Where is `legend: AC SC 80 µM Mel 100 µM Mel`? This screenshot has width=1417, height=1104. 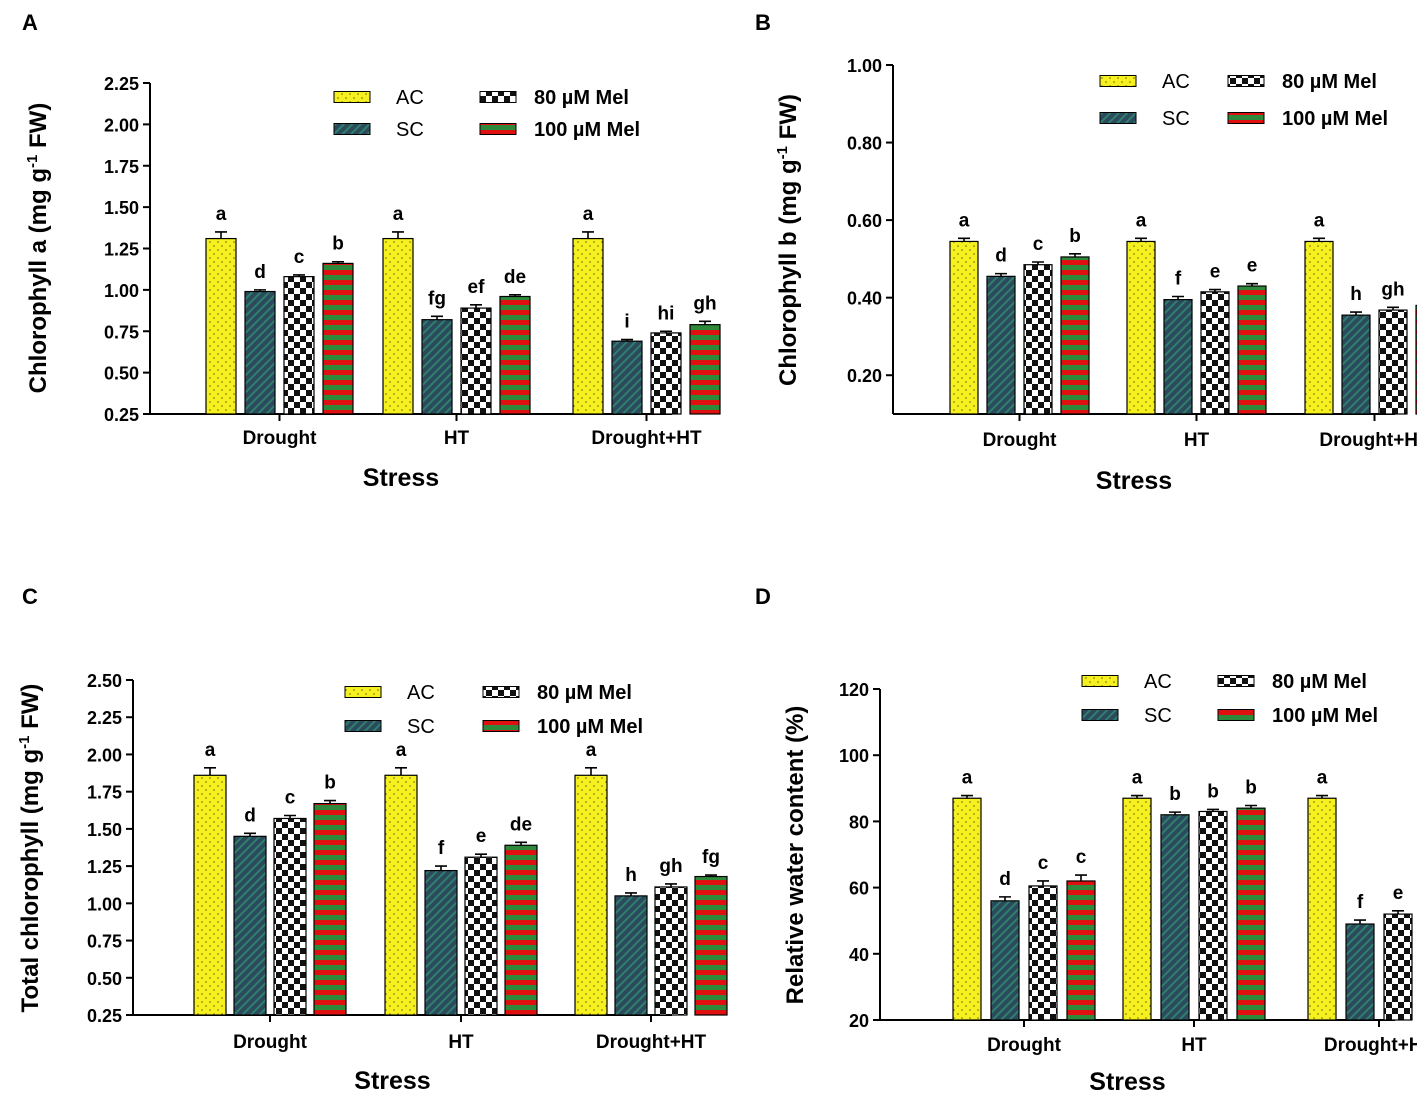
legend: AC SC 80 µM Mel 100 µM Mel is located at coordinates (1229, 699).